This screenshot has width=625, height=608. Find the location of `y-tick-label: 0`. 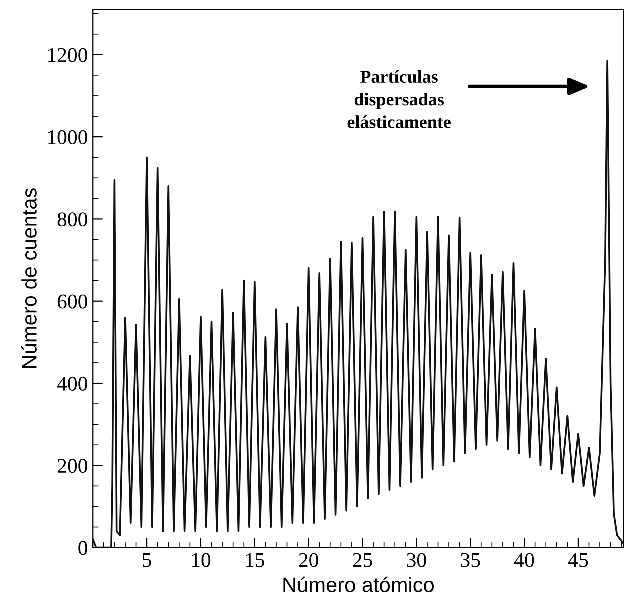

y-tick-label: 0 is located at coordinates (83, 548).